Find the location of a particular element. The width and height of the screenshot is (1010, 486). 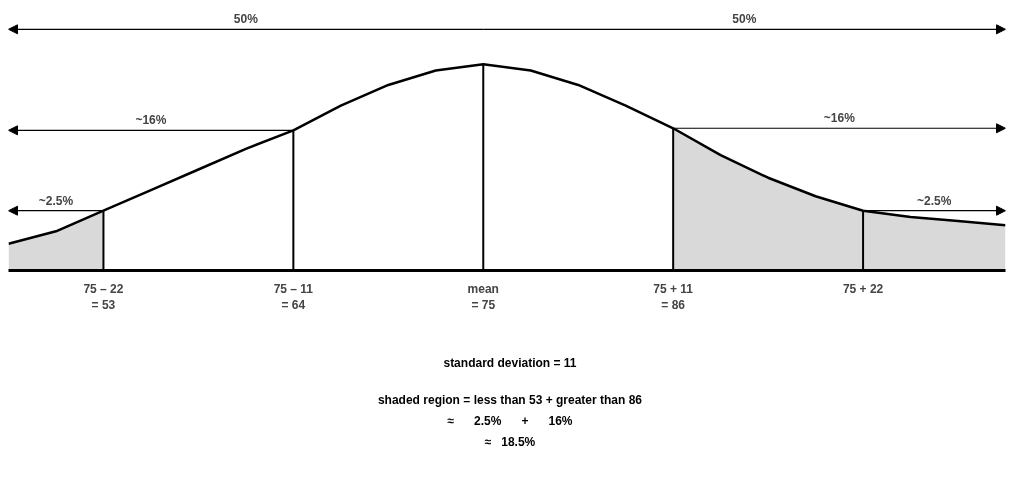

x-tick-label: 75 + 22 is located at coordinates (863, 288).